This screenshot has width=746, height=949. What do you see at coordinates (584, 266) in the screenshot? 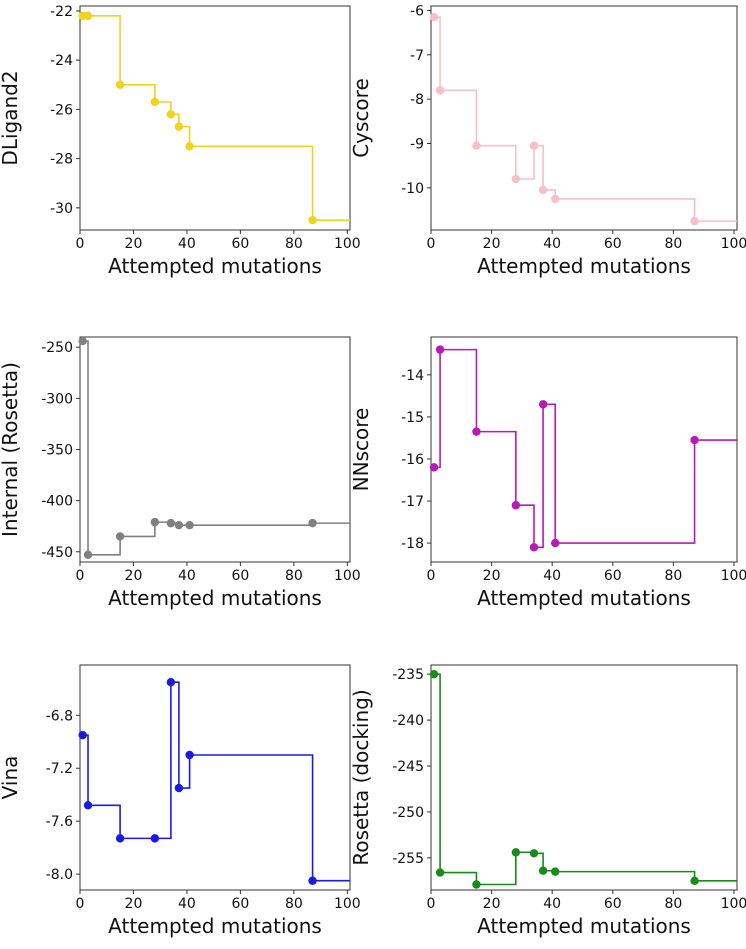
I see `cyscore-x-axis-label: Attempted mutations` at bounding box center [584, 266].